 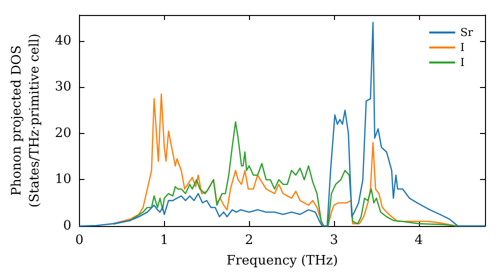 I want to click on x-axis-title: Frequency (THz), so click(x=282, y=260).